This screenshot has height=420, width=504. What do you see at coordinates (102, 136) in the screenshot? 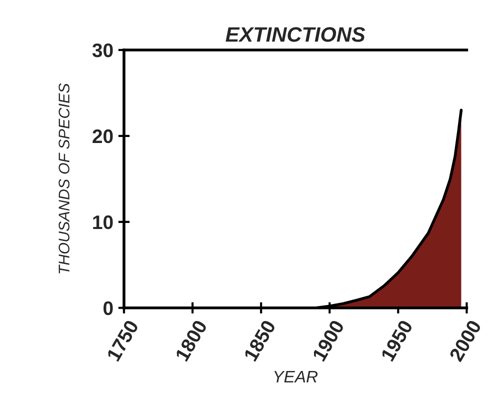
I see `y-tick-label: 20` at bounding box center [102, 136].